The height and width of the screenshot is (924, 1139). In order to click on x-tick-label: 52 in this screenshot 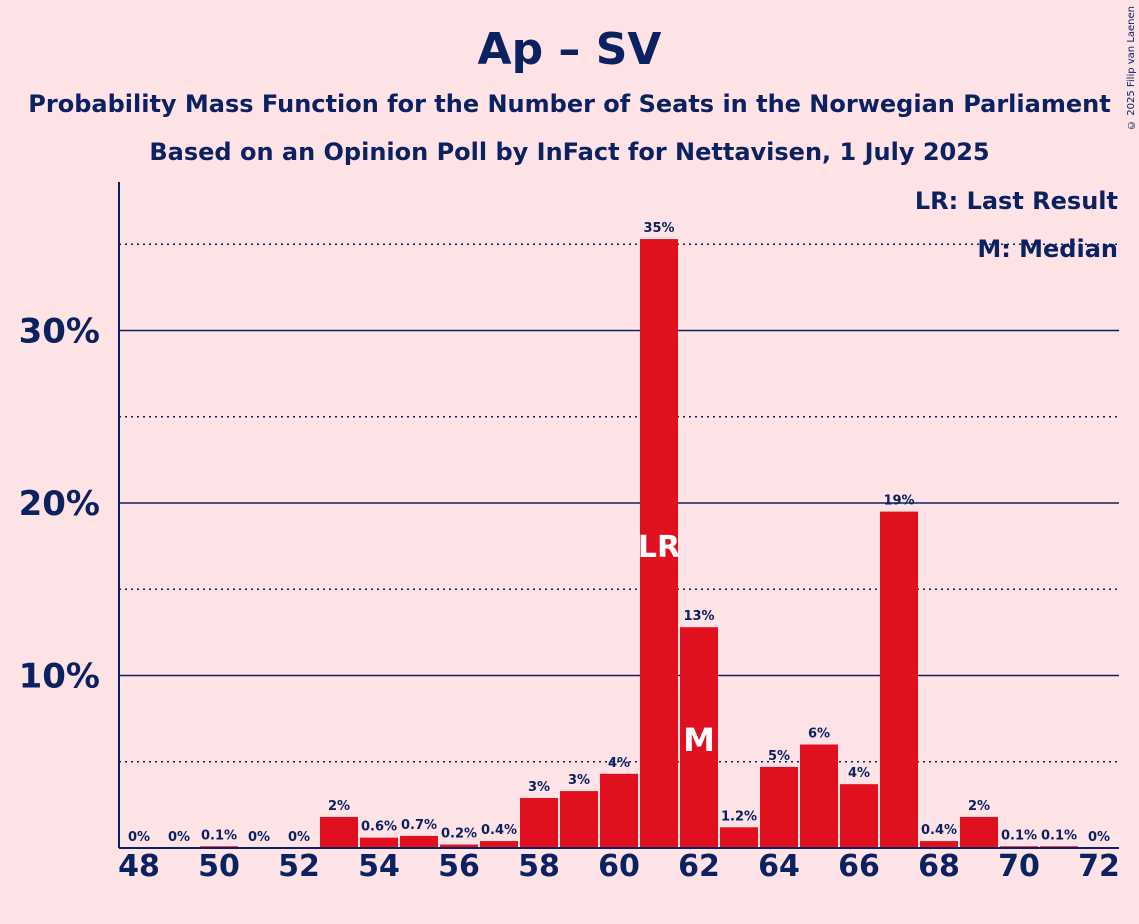, I will do `click(299, 866)`.